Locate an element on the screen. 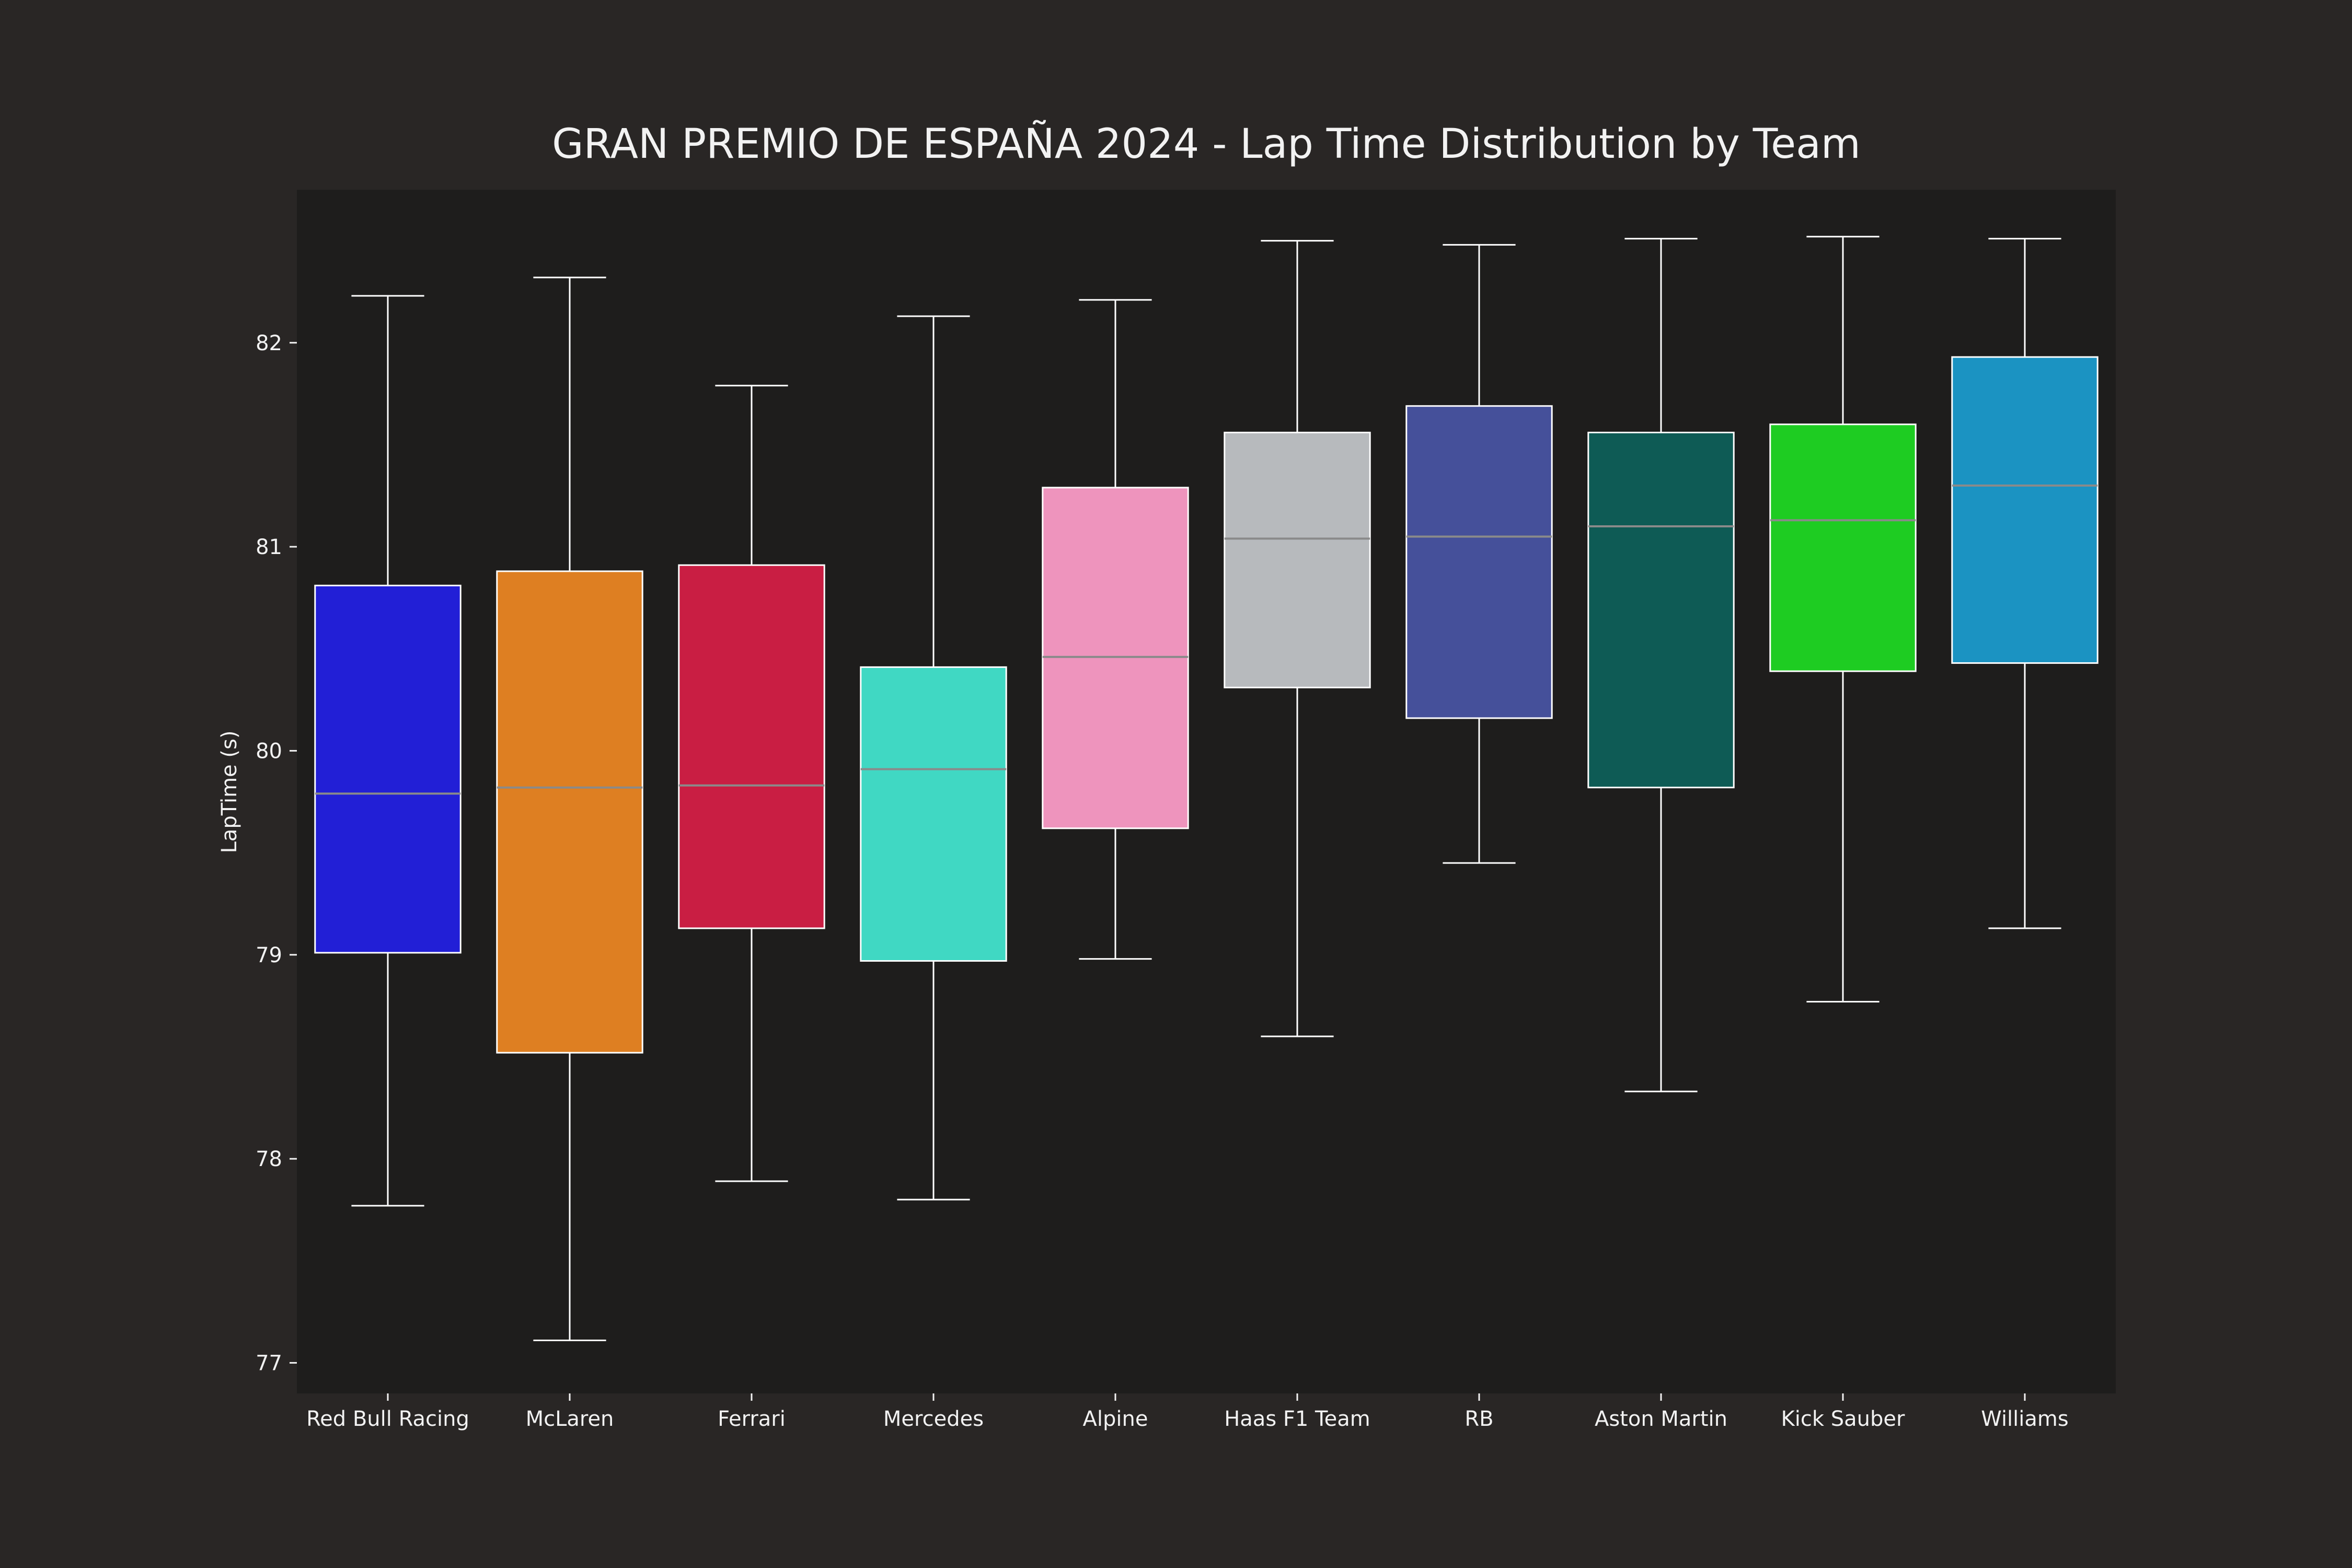  box-haas-f1-team is located at coordinates (1297, 638).